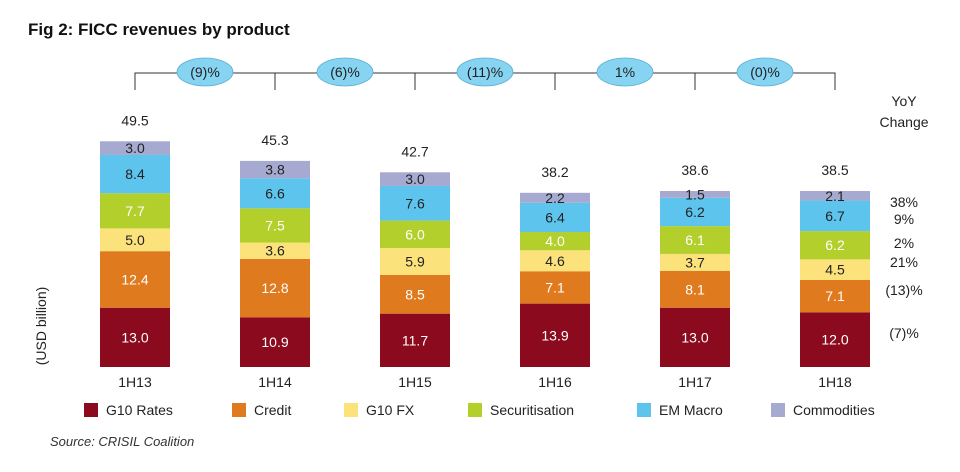 This screenshot has height=472, width=960. Describe the element at coordinates (415, 382) in the screenshot. I see `x-tick-label: 1H15` at that location.